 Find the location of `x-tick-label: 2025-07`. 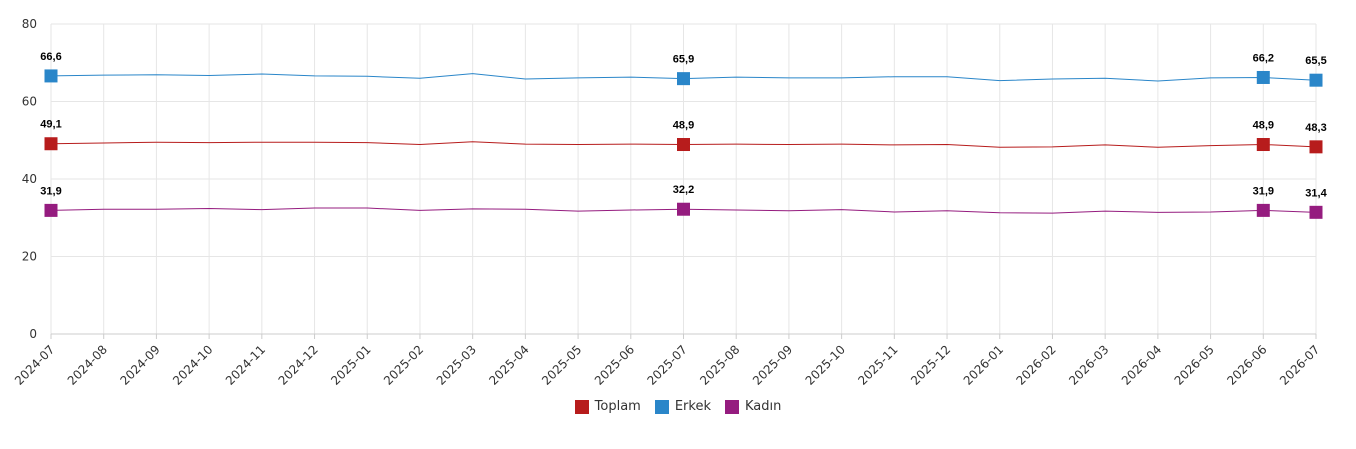

x-tick-label: 2025-07 is located at coordinates (667, 364).